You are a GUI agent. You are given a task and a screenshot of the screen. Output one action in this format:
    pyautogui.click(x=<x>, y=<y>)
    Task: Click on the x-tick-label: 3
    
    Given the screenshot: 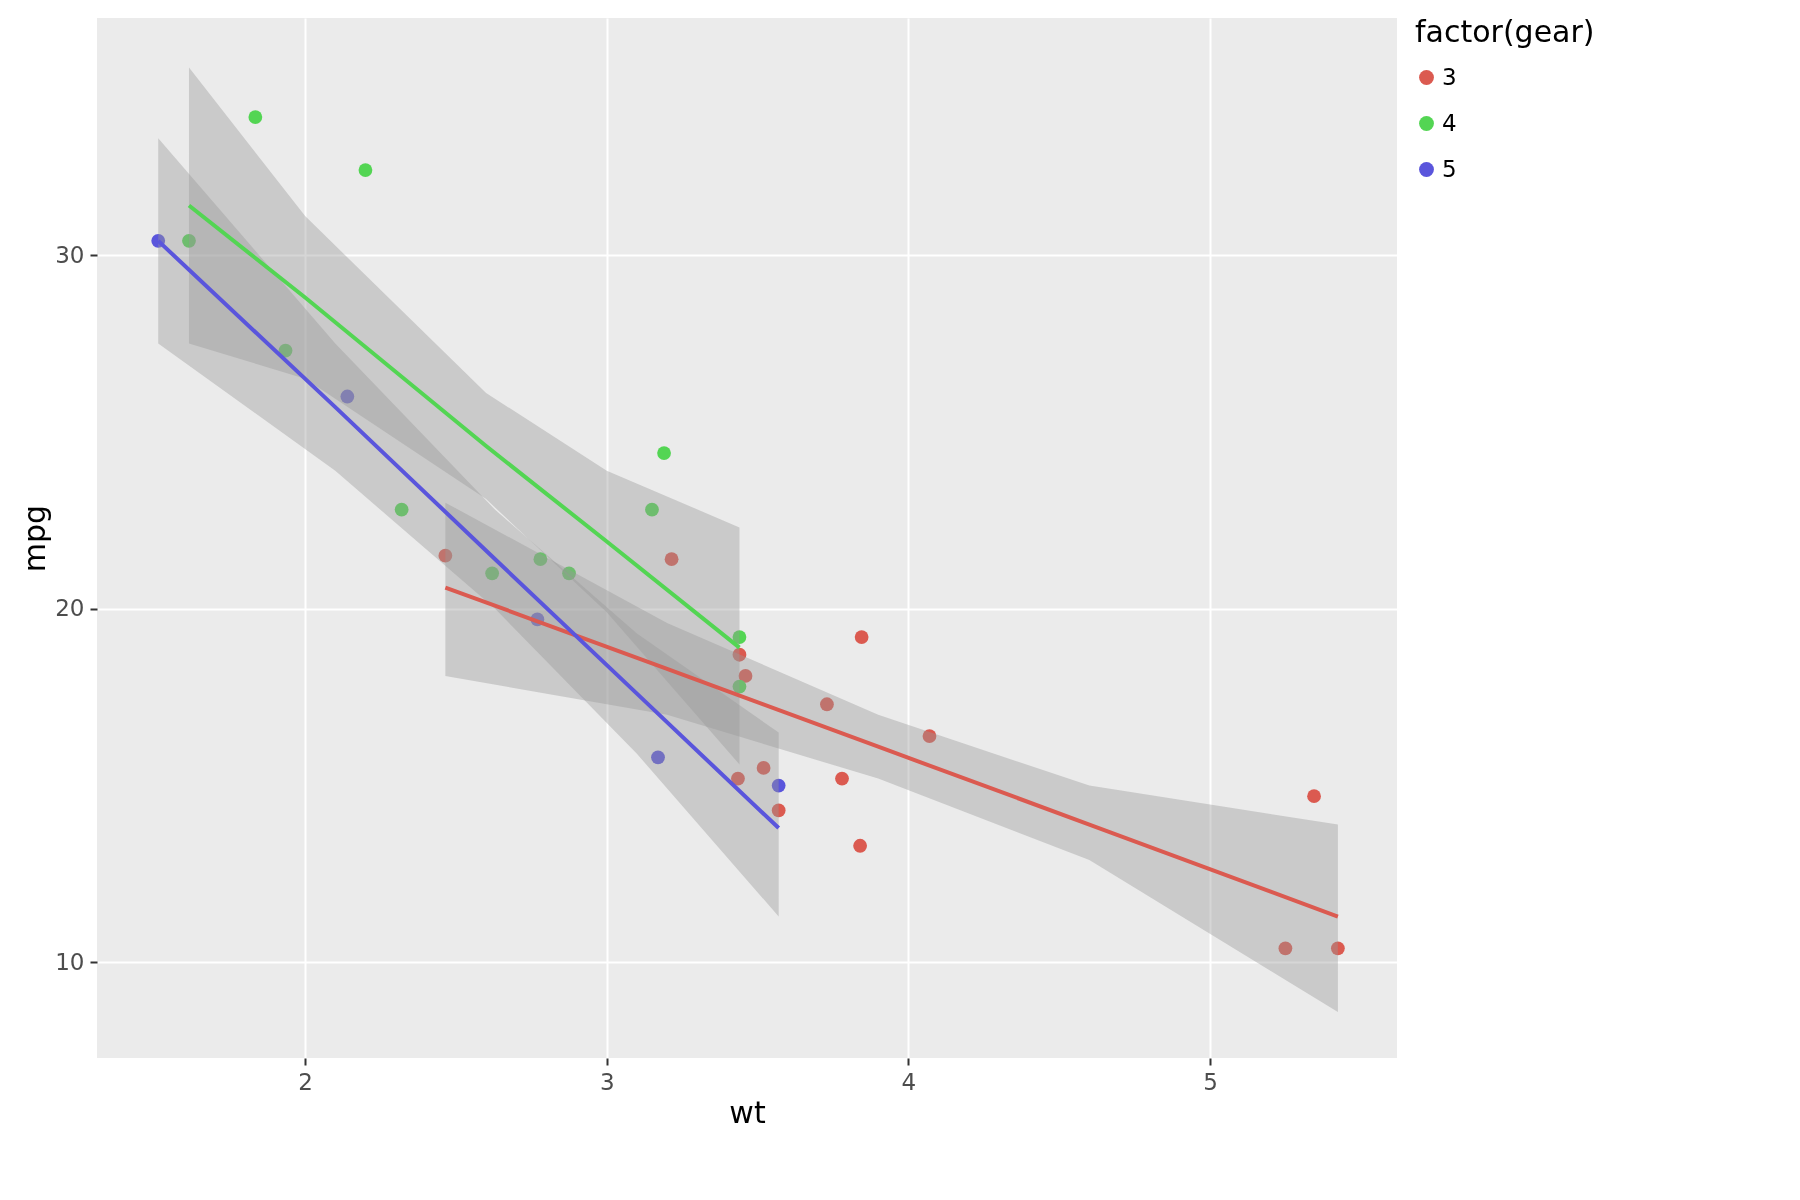 What is the action you would take?
    pyautogui.click(x=607, y=1081)
    